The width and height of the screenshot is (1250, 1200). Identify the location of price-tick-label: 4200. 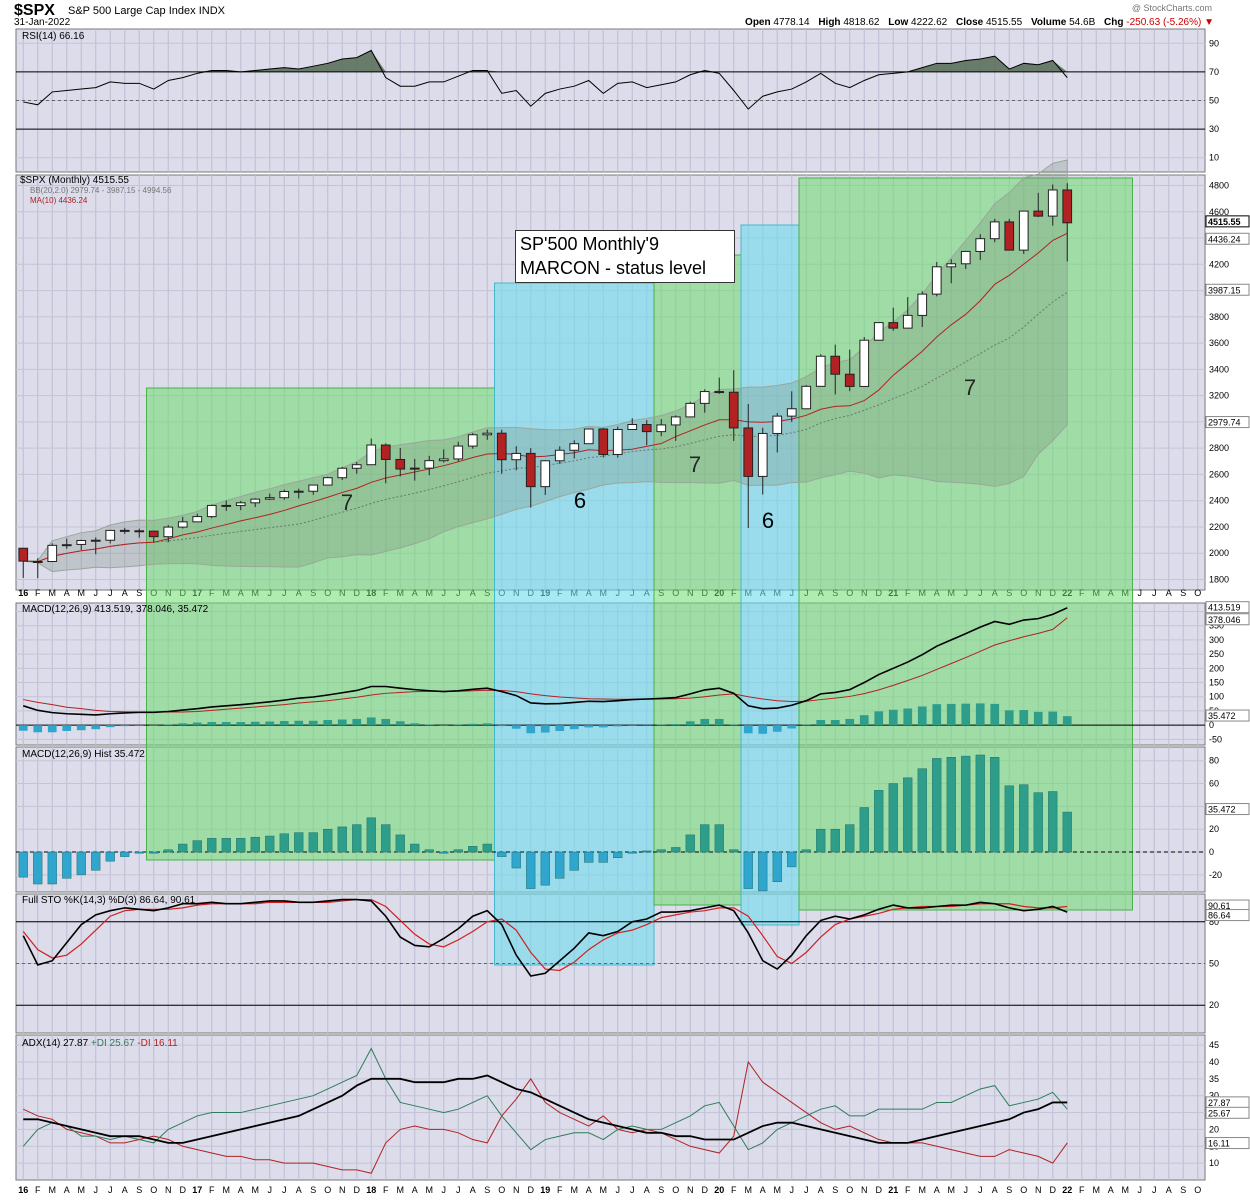
(1219, 264).